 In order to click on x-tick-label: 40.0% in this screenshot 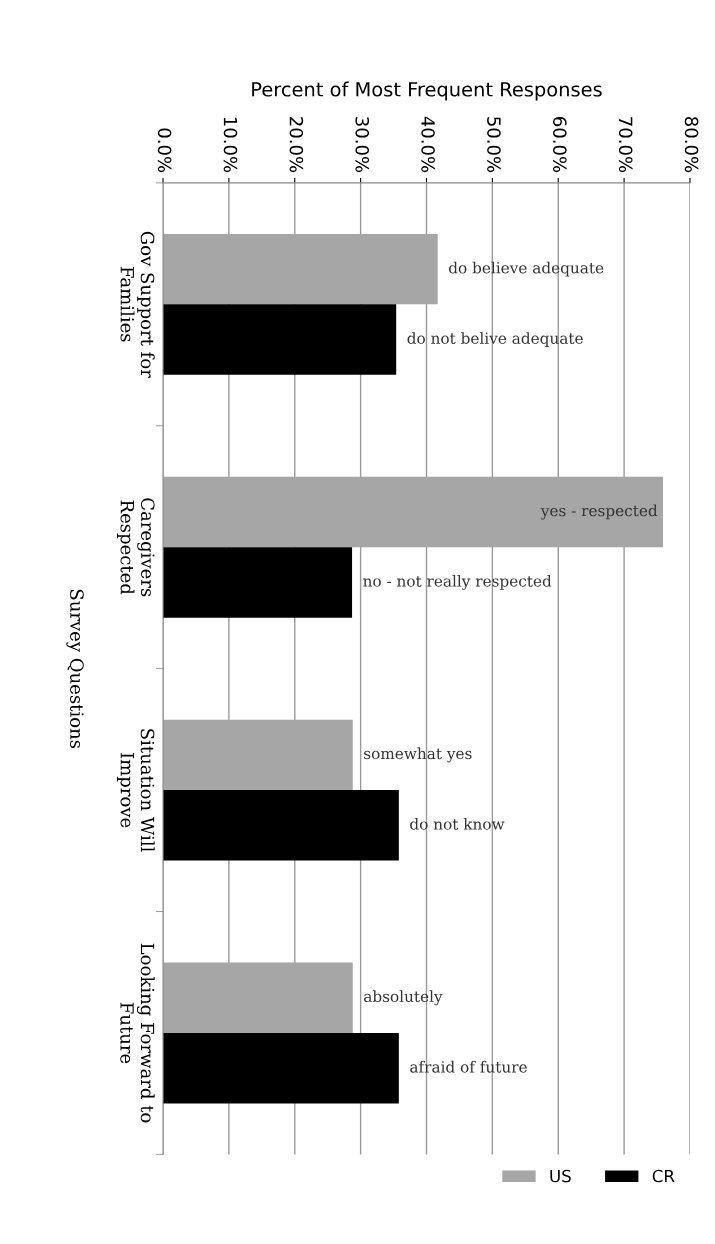, I will do `click(428, 144)`.